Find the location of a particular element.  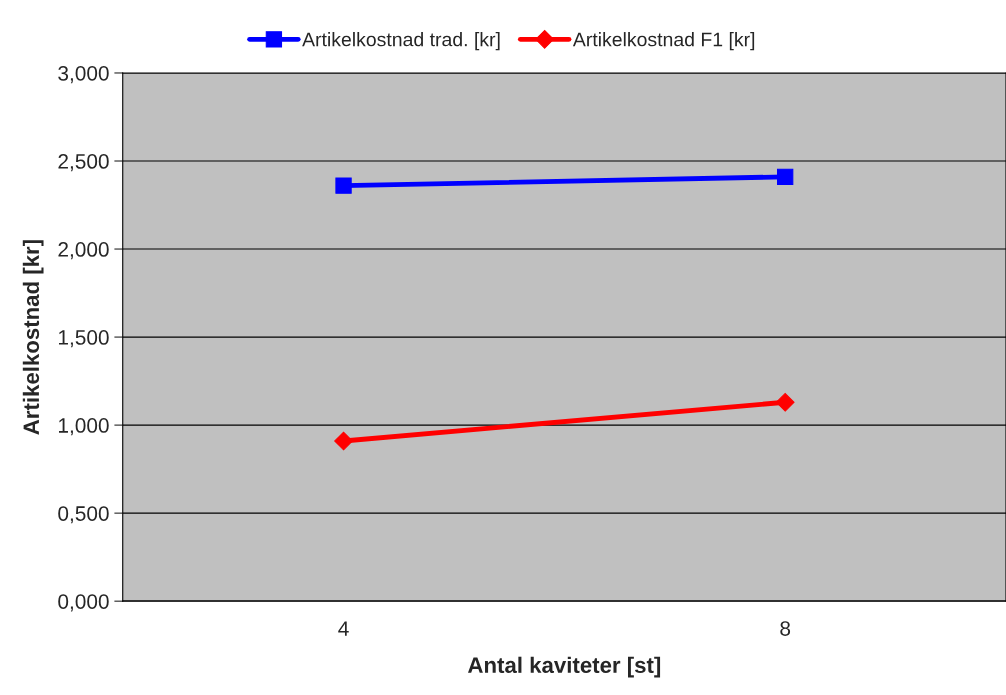

legend-label: Artikelkostnad F1 [kr] is located at coordinates (663, 41).